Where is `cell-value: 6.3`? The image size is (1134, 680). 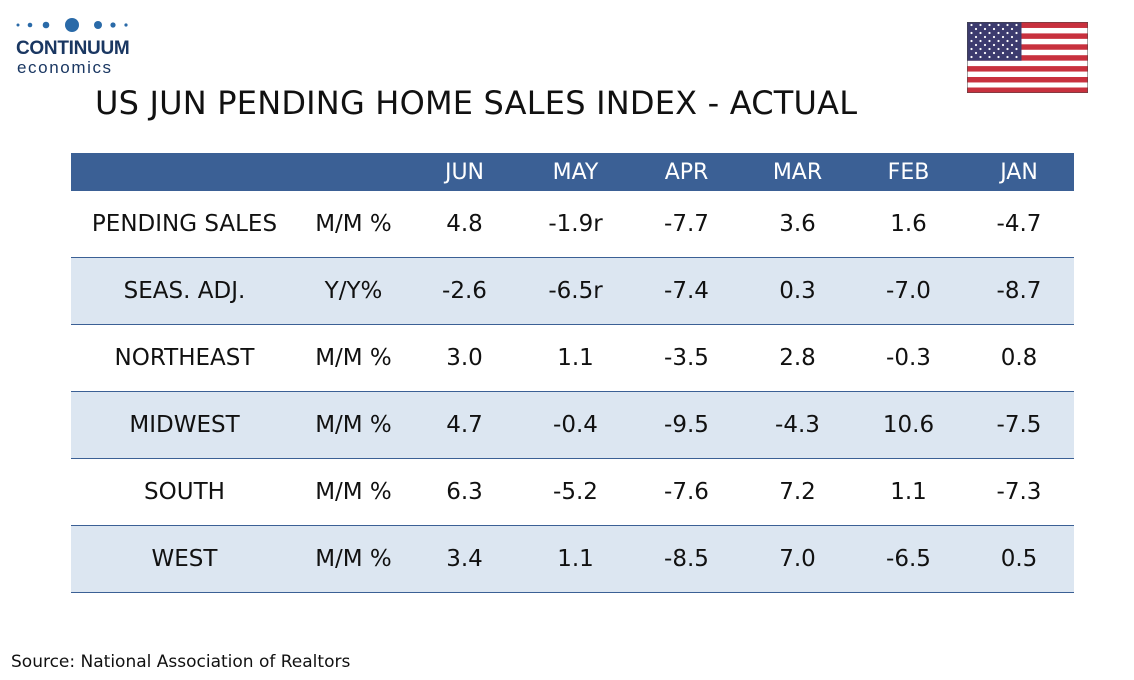 cell-value: 6.3 is located at coordinates (464, 492).